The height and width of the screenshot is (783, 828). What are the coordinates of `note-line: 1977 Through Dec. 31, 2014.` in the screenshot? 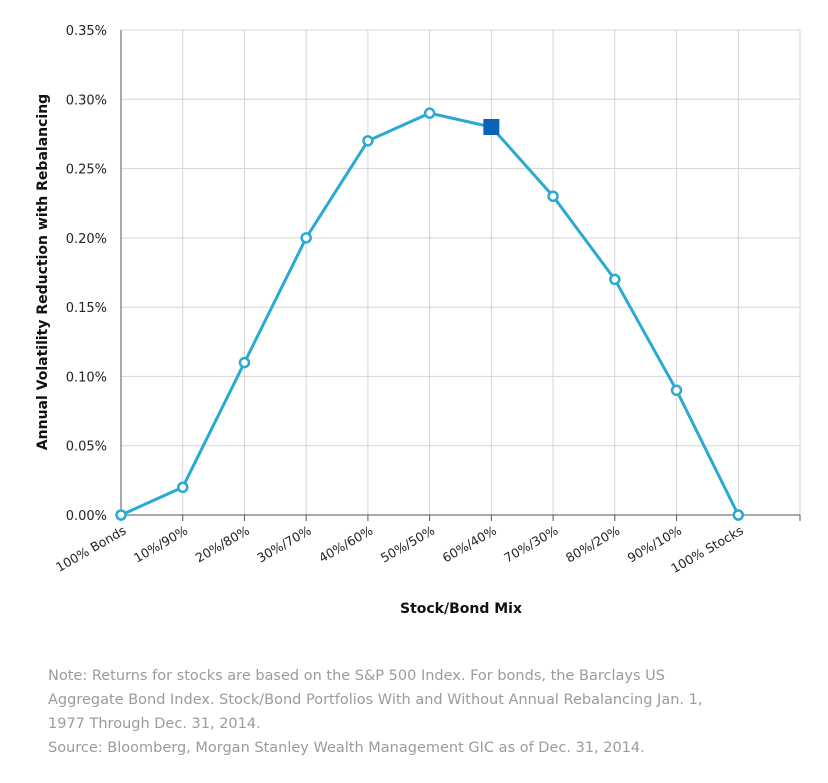 It's located at (154, 724).